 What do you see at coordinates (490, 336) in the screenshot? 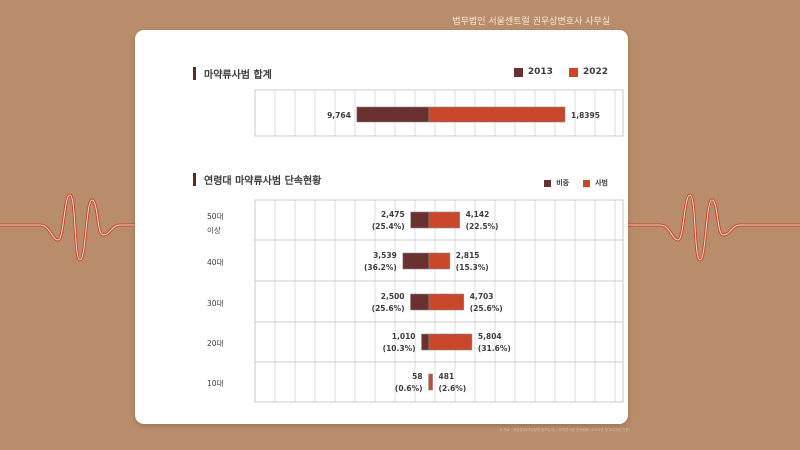
I see `label-offenders-count-3: 5,804` at bounding box center [490, 336].